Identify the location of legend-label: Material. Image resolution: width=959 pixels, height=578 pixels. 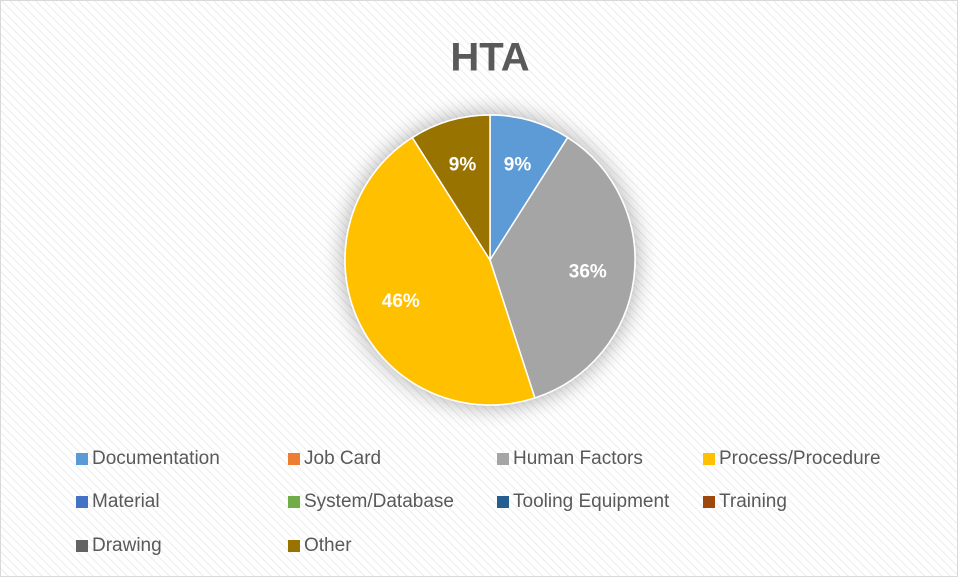
(126, 501).